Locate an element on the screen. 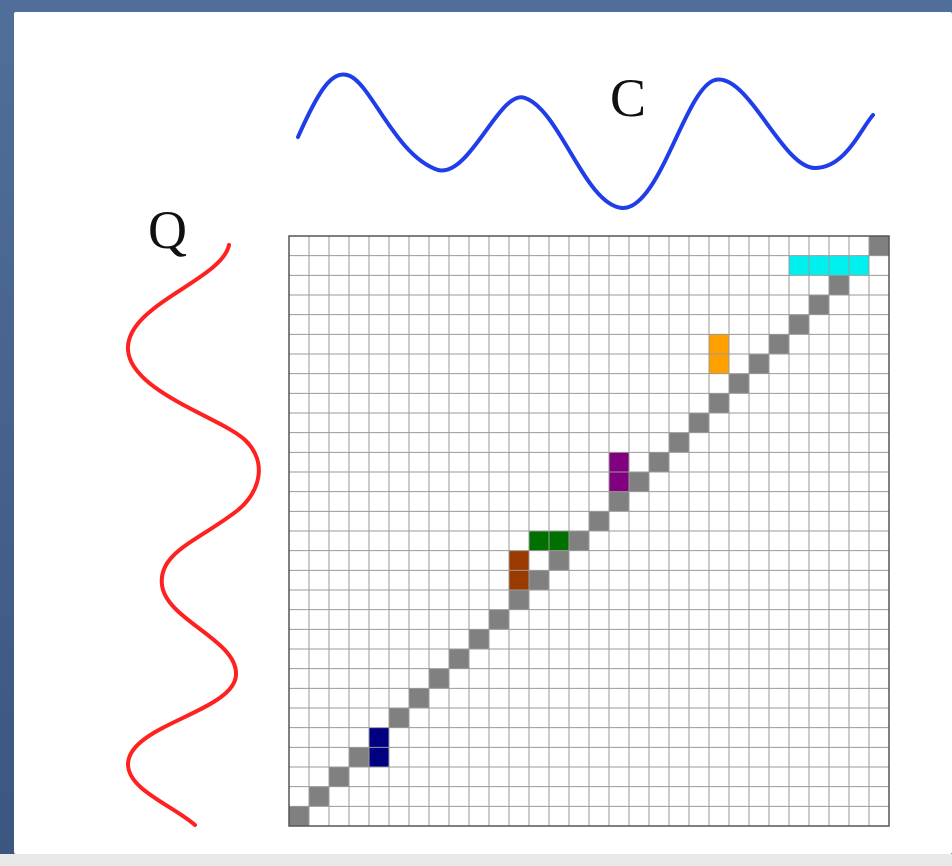  bottom-strip is located at coordinates (476, 860).